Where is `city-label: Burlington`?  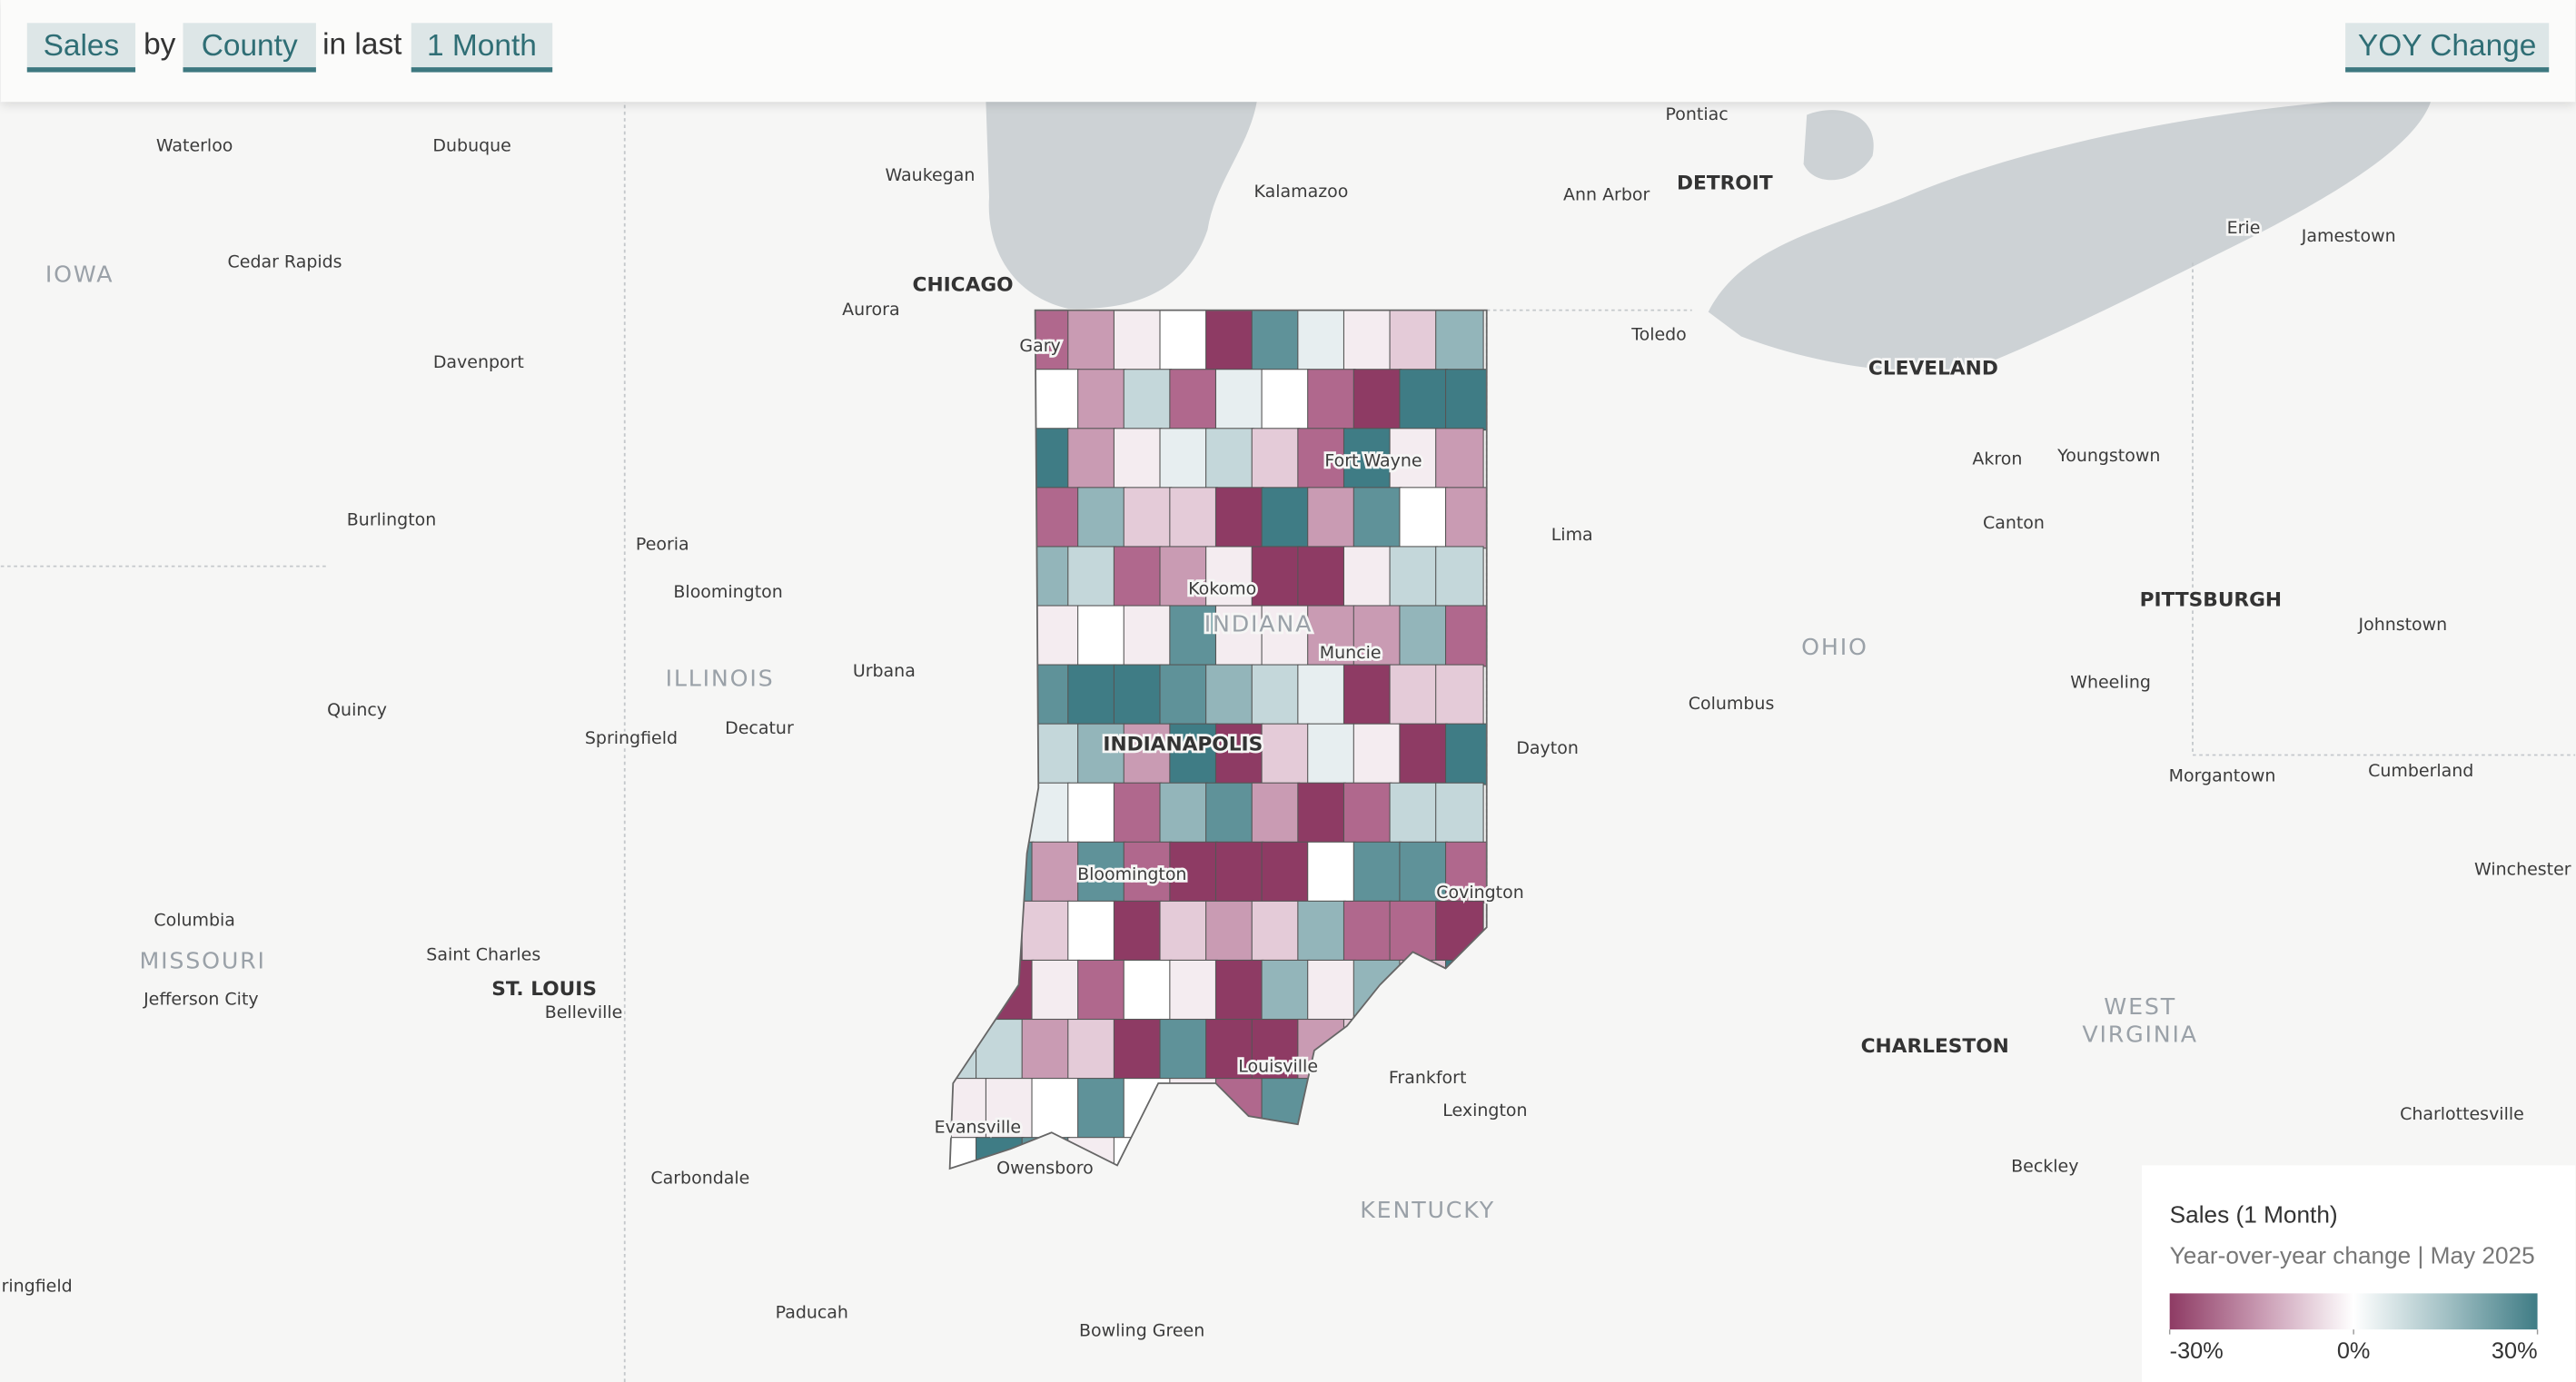
city-label: Burlington is located at coordinates (392, 520).